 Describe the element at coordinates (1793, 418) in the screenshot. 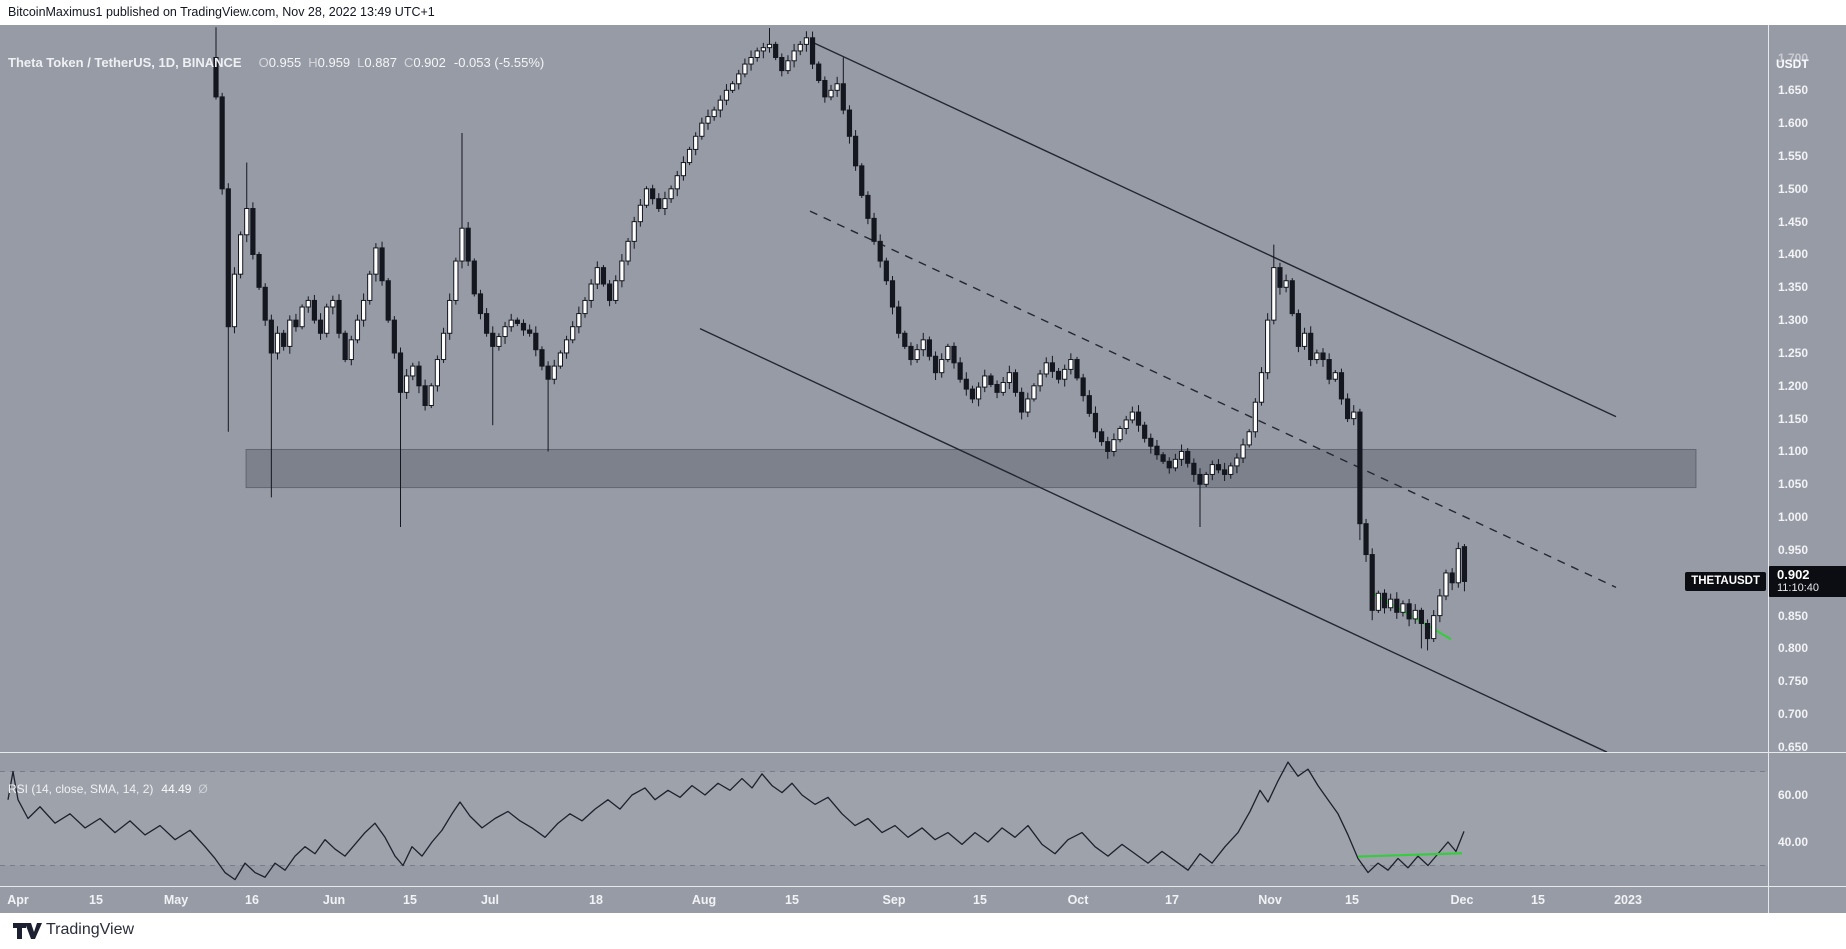

I see `price-tick-label: 1.150` at that location.